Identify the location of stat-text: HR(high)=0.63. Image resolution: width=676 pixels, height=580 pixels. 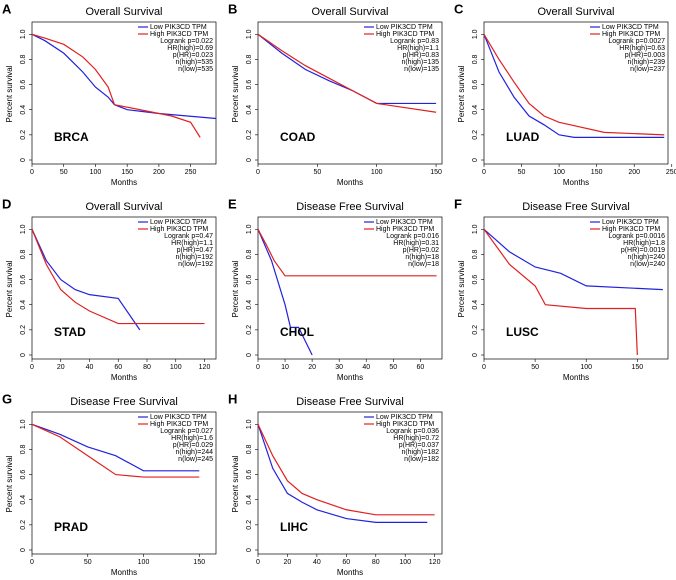
(642, 48).